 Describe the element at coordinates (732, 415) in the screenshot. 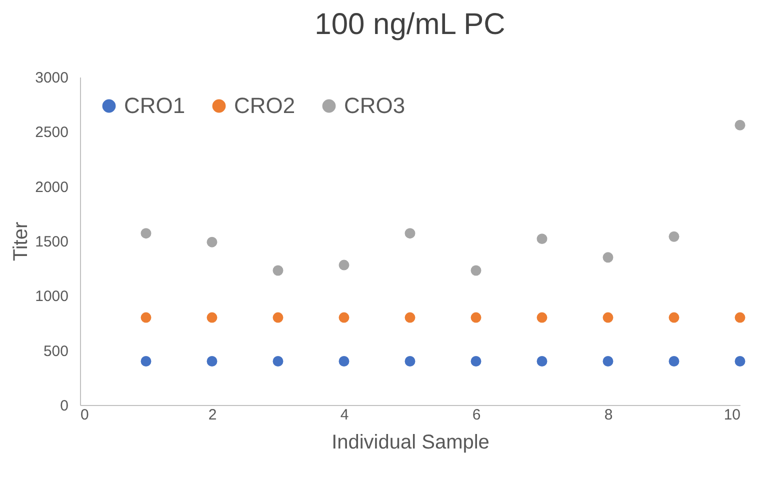

I see `x-tick-label: 10` at that location.